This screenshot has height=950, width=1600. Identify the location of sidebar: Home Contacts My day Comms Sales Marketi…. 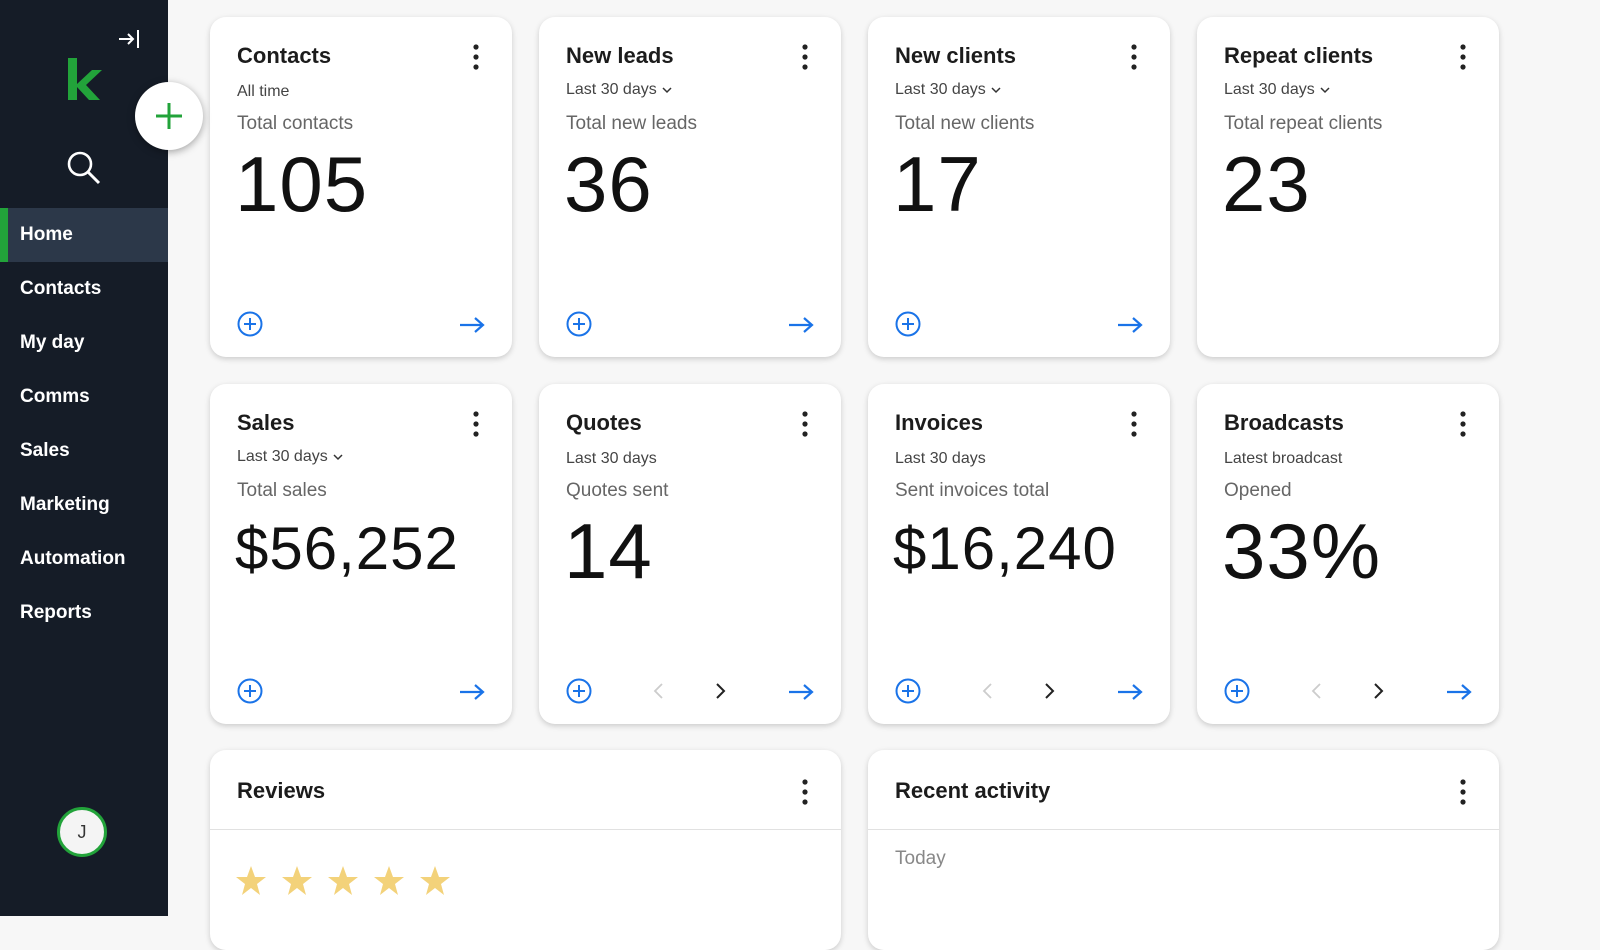
(84, 458).